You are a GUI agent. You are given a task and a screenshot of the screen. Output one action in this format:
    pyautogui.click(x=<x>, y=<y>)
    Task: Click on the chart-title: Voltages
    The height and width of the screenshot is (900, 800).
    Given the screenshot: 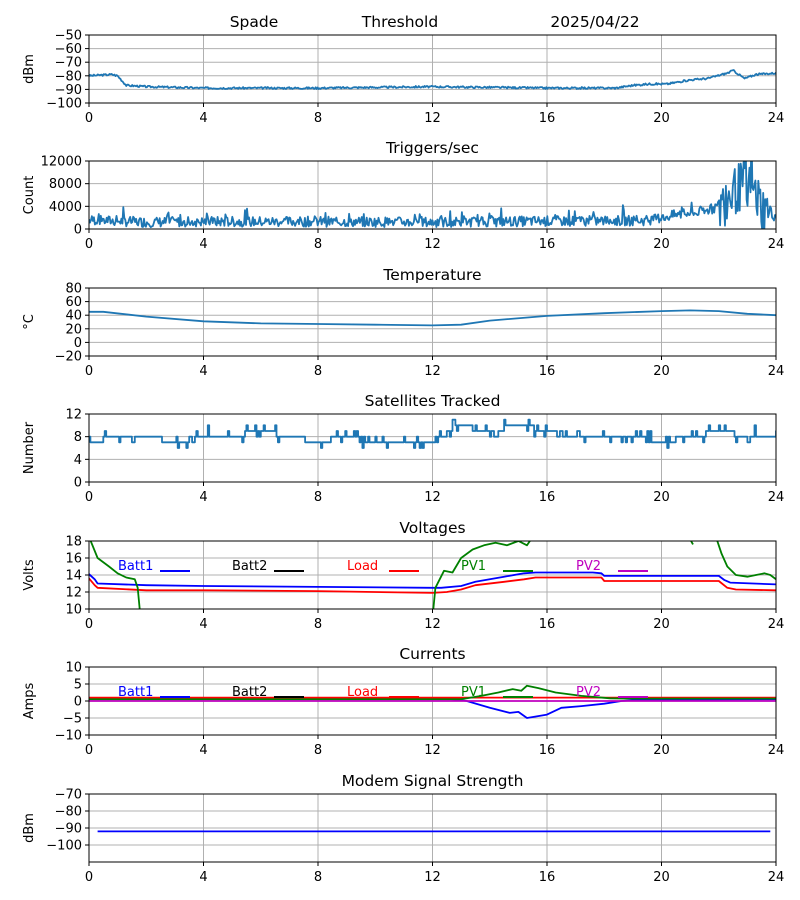 What is the action you would take?
    pyautogui.click(x=432, y=528)
    